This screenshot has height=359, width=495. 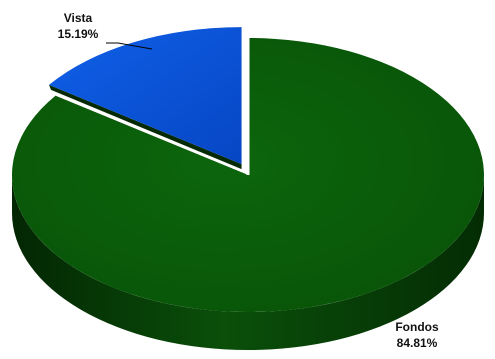 I want to click on slice-vista-side, so click(x=145, y=127).